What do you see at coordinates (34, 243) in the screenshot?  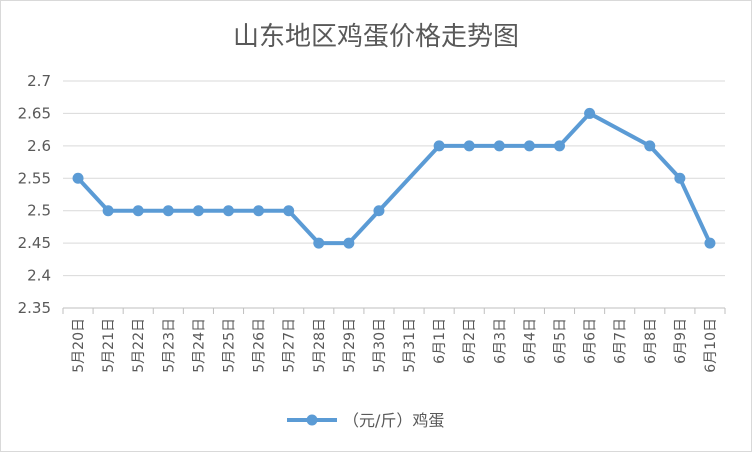 I see `y-tick-label: 2.45` at bounding box center [34, 243].